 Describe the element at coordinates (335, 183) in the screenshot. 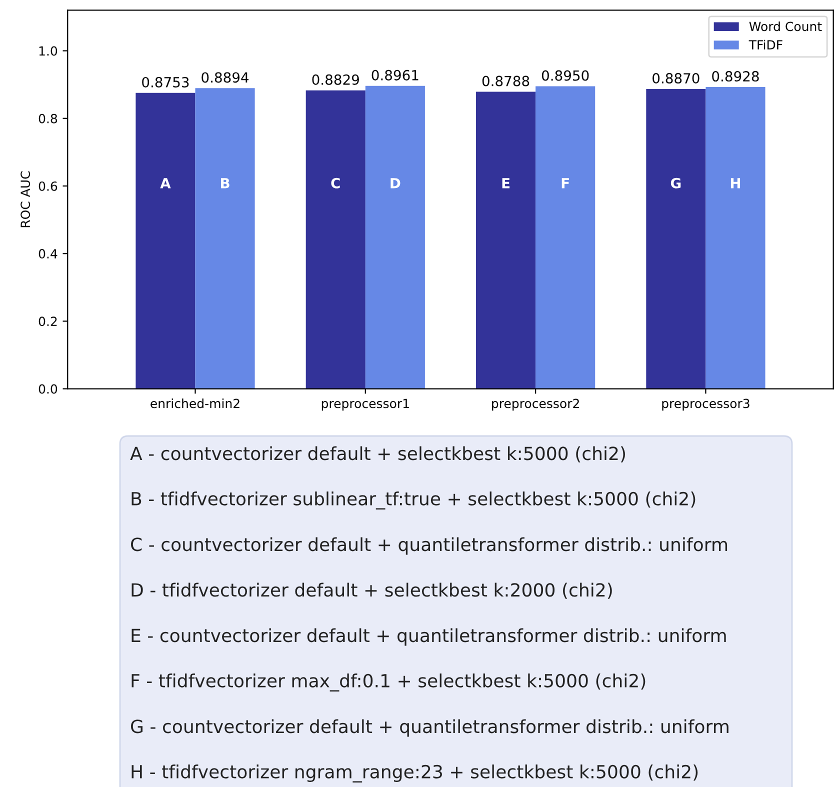

I see `annotation: C` at that location.